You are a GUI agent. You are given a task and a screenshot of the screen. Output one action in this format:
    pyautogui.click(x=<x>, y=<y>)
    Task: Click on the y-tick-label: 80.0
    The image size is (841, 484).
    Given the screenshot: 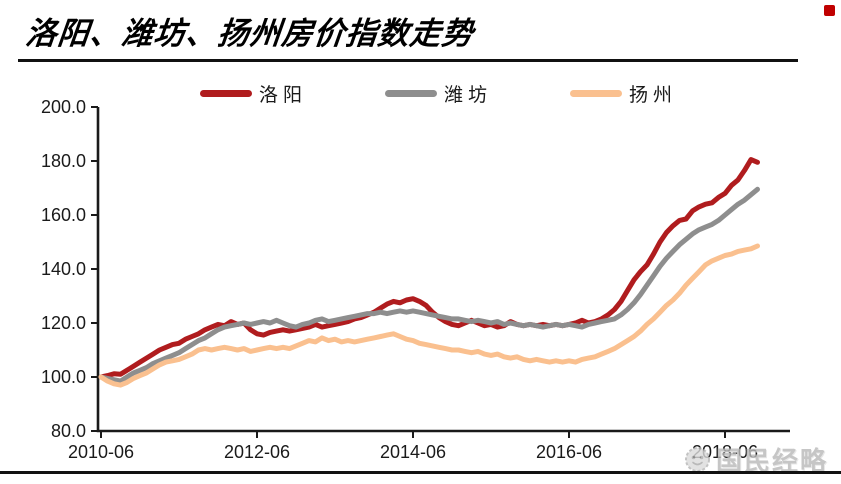 What is the action you would take?
    pyautogui.click(x=68, y=431)
    